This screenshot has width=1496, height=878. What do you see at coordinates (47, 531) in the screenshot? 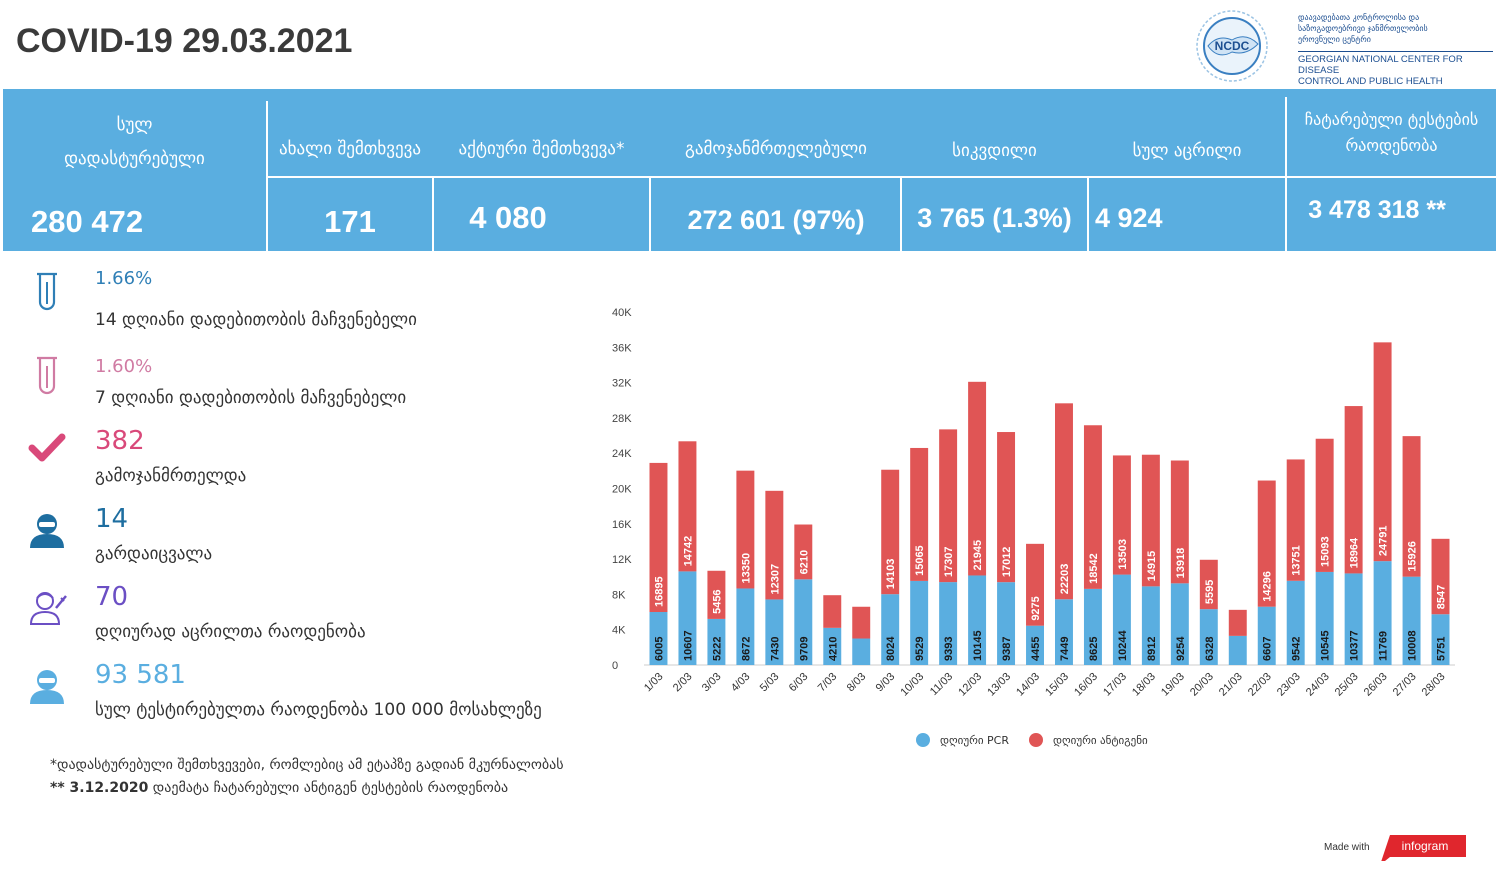
I see `person-icon` at bounding box center [47, 531].